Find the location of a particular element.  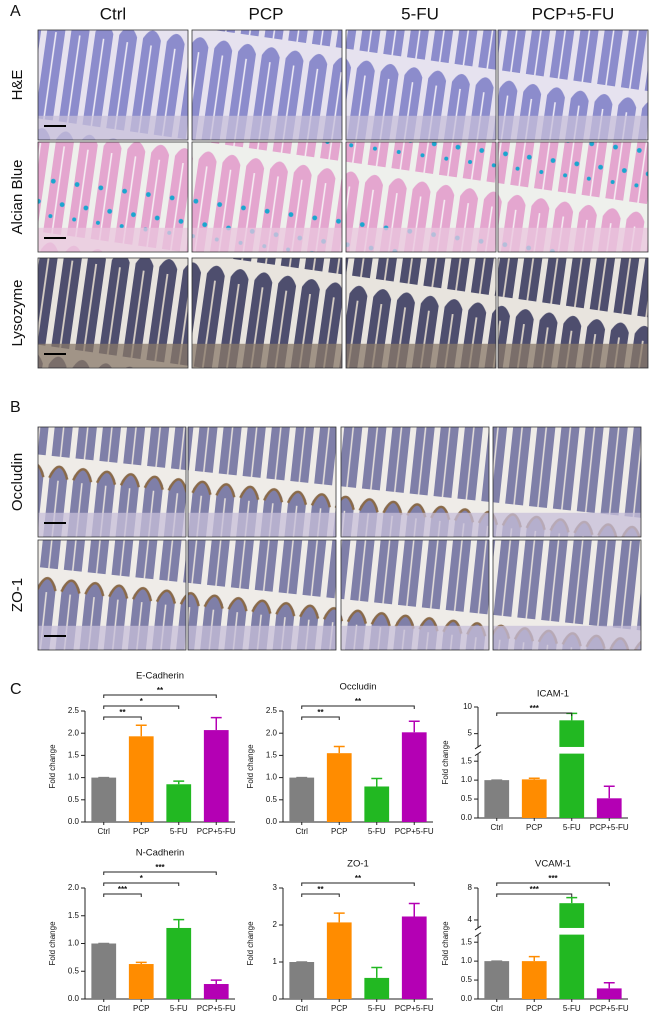

column-label: 5-FU is located at coordinates (420, 13).